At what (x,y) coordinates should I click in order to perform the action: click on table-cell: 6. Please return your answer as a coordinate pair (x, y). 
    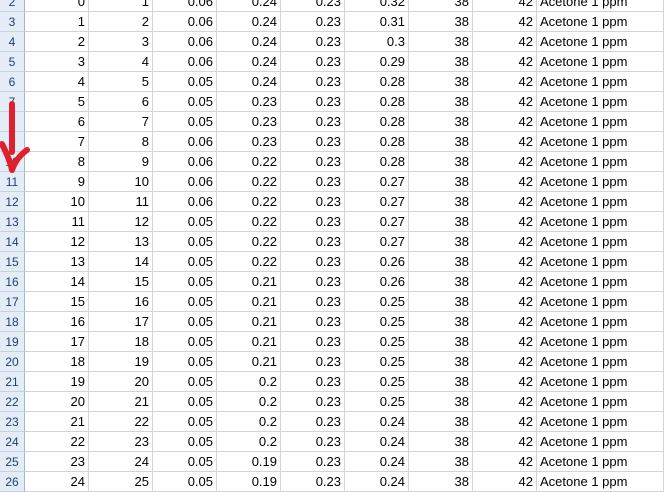
    Looking at the image, I should click on (57, 122).